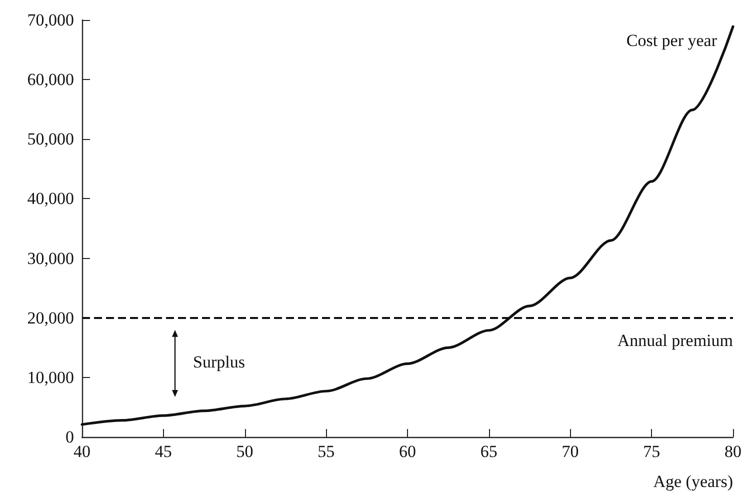 The image size is (747, 503). I want to click on ref-line-label: Annual premium, so click(675, 340).